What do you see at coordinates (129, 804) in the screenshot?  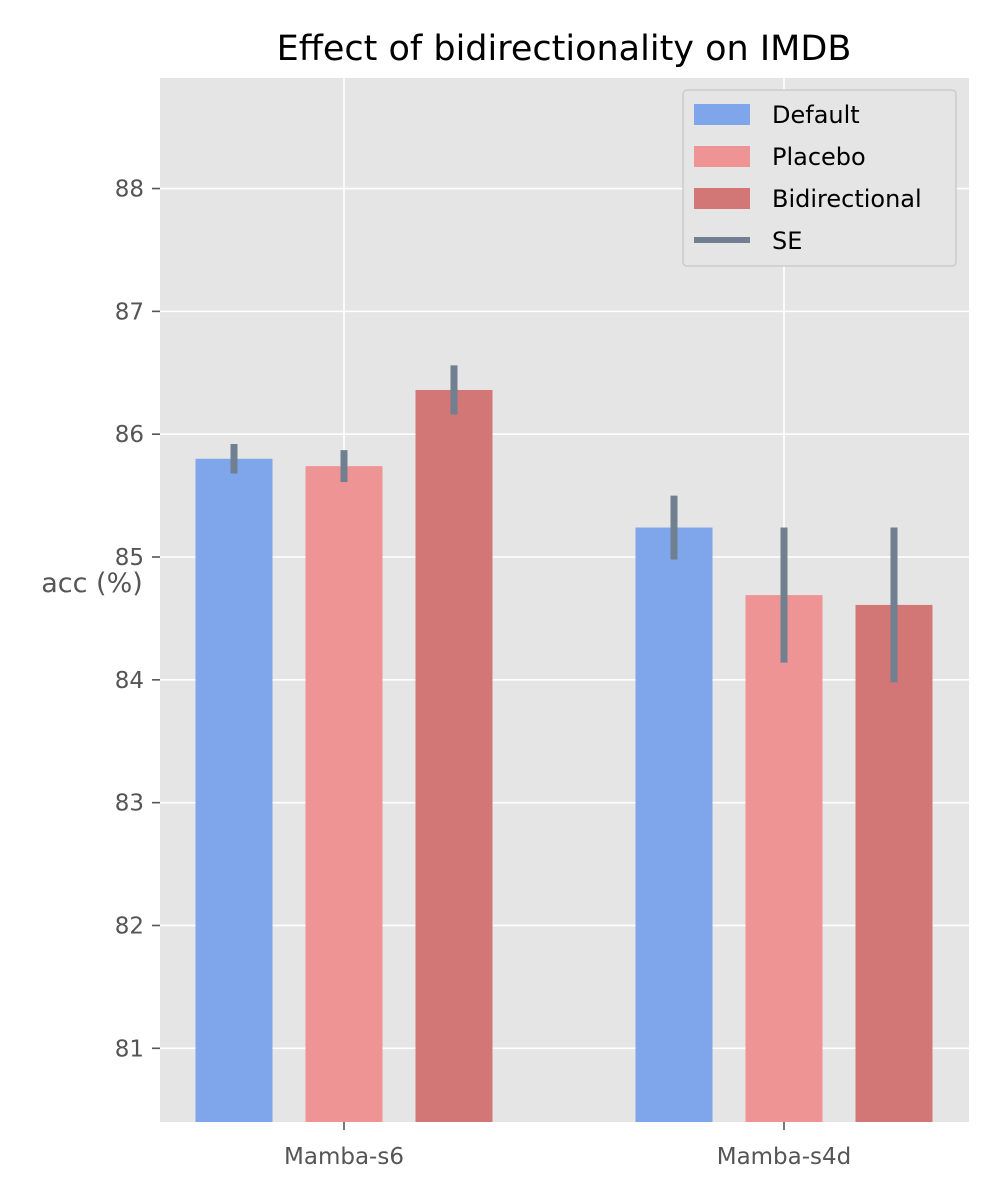 I see `y-tick-label: 83` at bounding box center [129, 804].